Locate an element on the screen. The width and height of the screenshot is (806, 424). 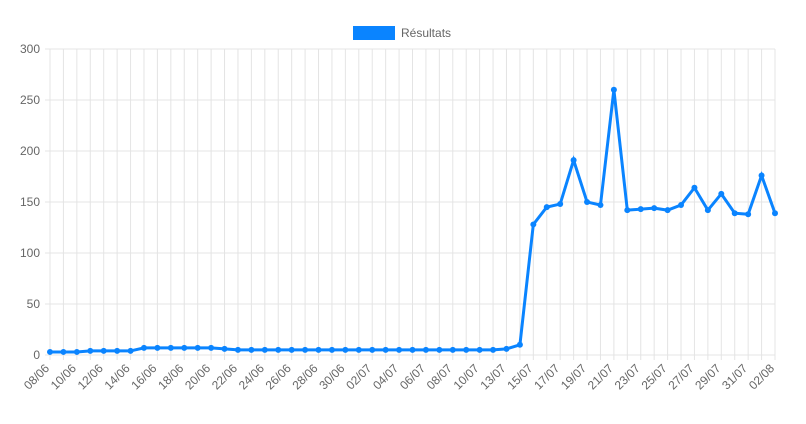
x-tick-label: 22/06 is located at coordinates (224, 376).